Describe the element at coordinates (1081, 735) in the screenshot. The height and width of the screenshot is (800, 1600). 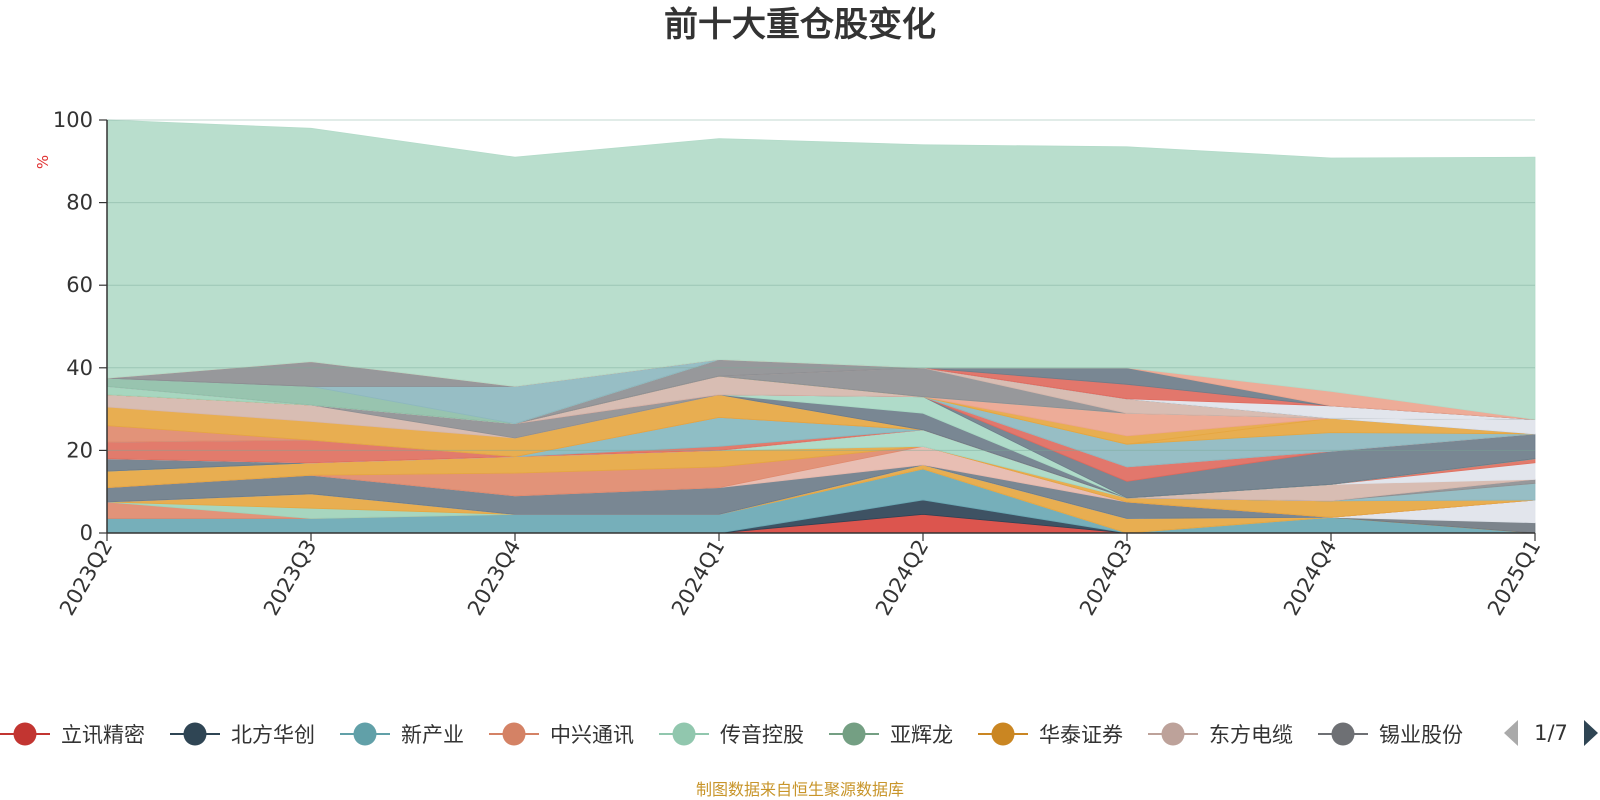
I see `legend-label: 华泰证券` at that location.